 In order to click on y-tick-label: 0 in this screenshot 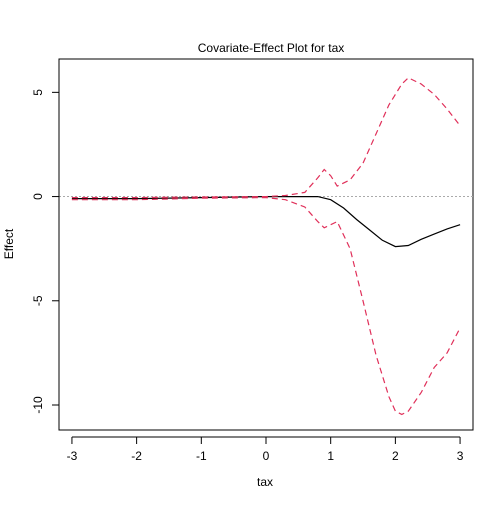, I will do `click(38, 196)`.